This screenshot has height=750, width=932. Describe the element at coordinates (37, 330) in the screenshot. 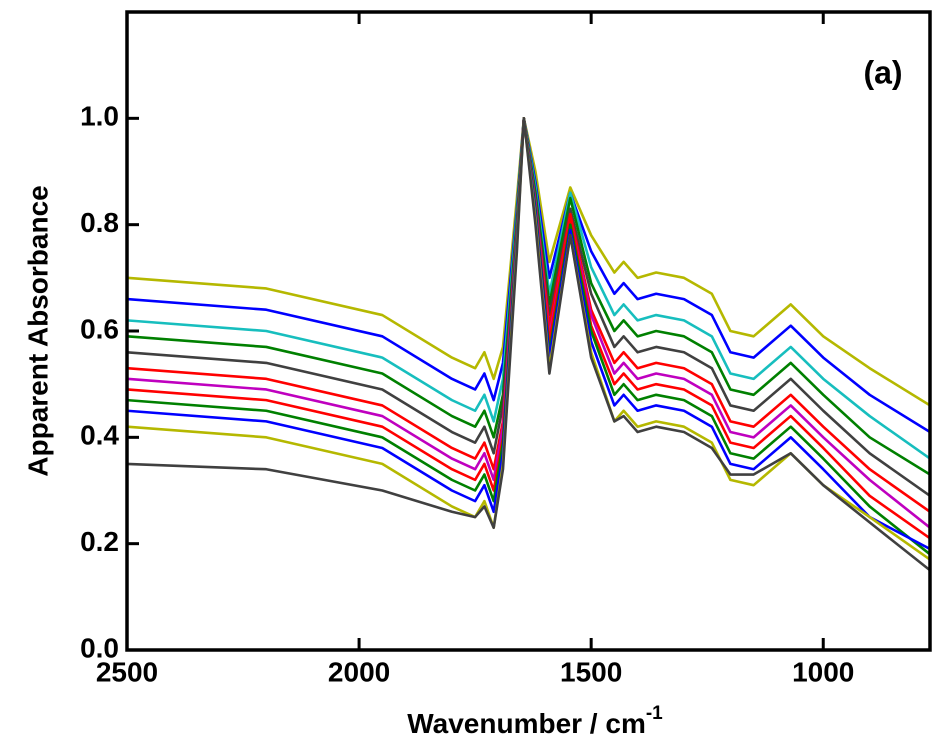

I see `y-axis-label: Apparent Absorbance` at that location.